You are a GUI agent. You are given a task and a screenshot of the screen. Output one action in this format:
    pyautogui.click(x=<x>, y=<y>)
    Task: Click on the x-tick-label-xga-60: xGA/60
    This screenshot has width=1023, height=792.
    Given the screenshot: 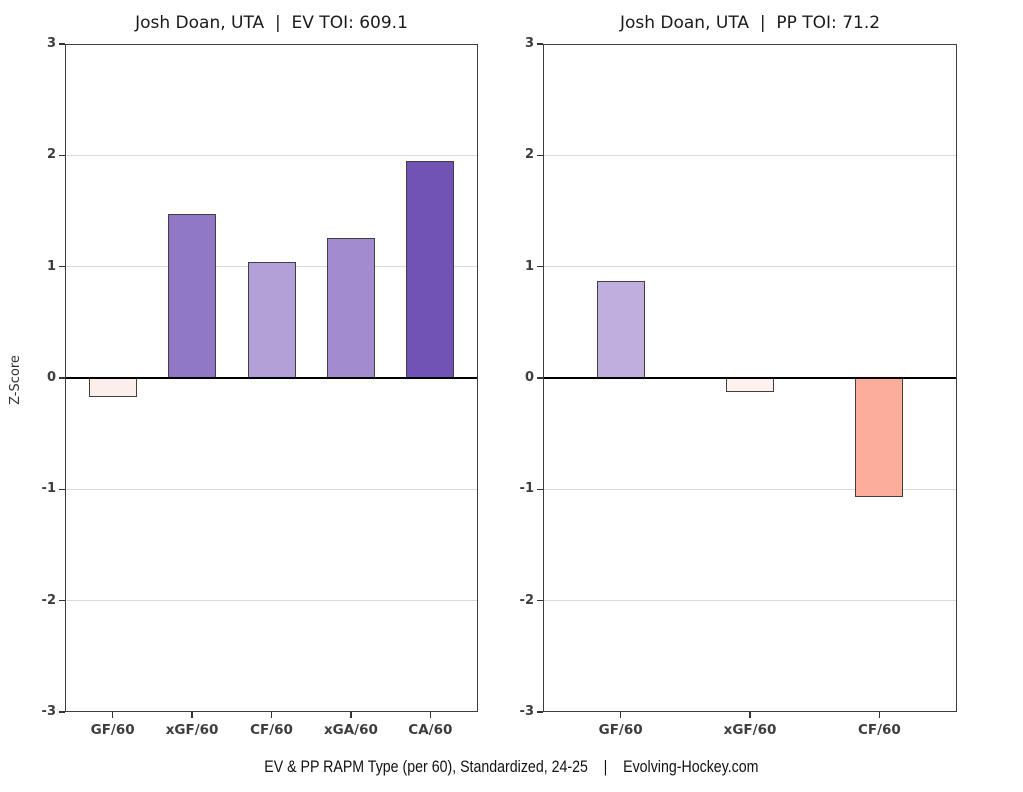 What is the action you would take?
    pyautogui.click(x=350, y=730)
    